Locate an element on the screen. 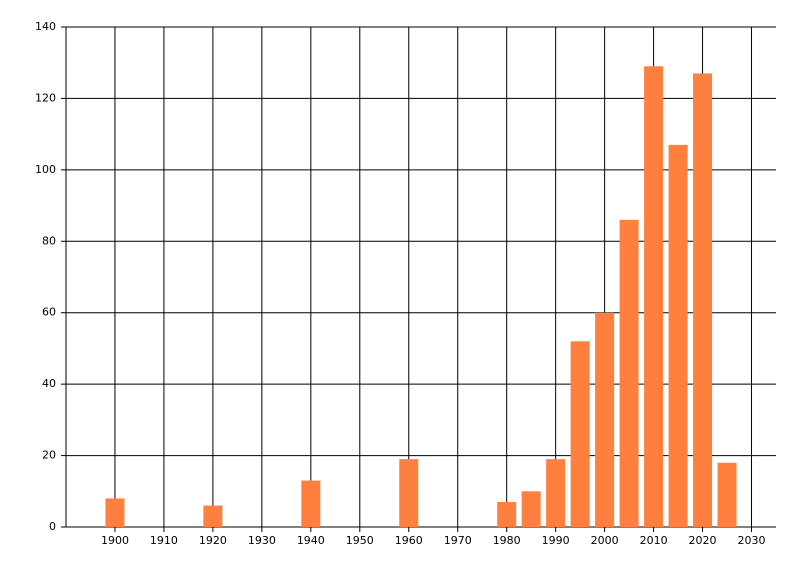 The width and height of the screenshot is (800, 576). x-tick-label: 1910 is located at coordinates (164, 540).